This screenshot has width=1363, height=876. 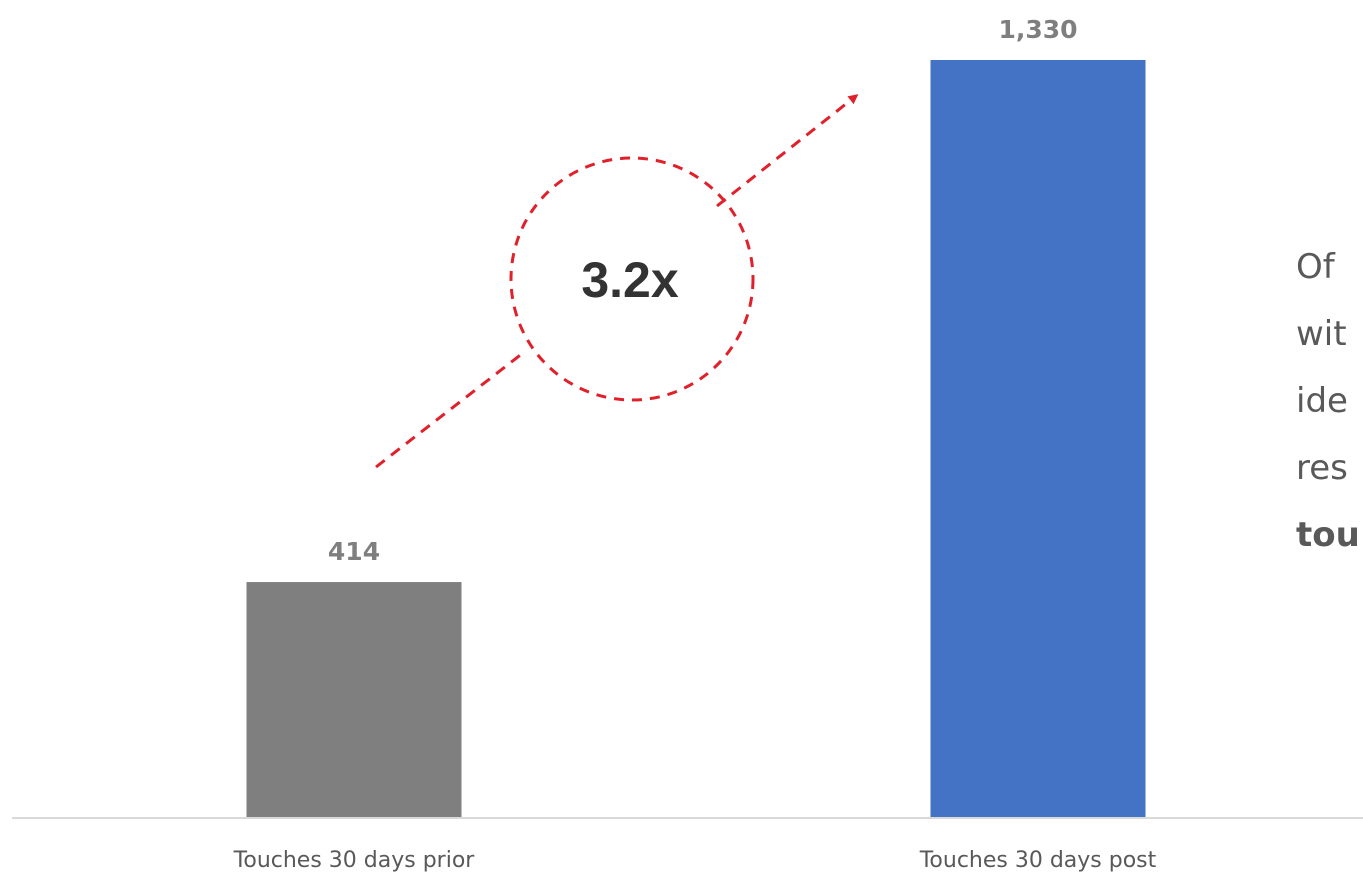 What do you see at coordinates (787, 151) in the screenshot?
I see `annotation-arrow-head` at bounding box center [787, 151].